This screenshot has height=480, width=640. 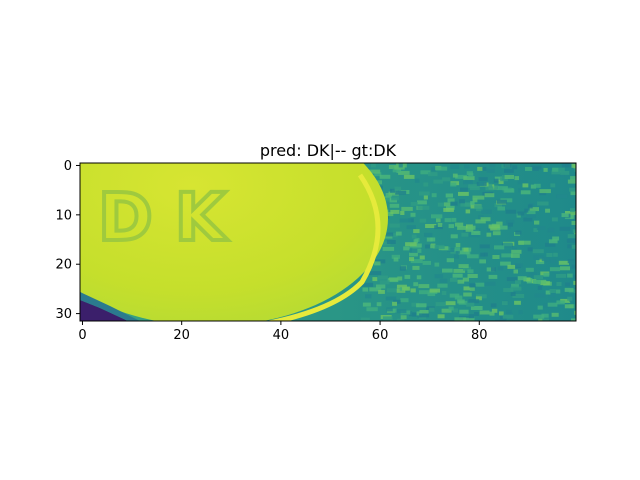 I want to click on y-axis: 0 10 20 30, so click(x=67, y=240).